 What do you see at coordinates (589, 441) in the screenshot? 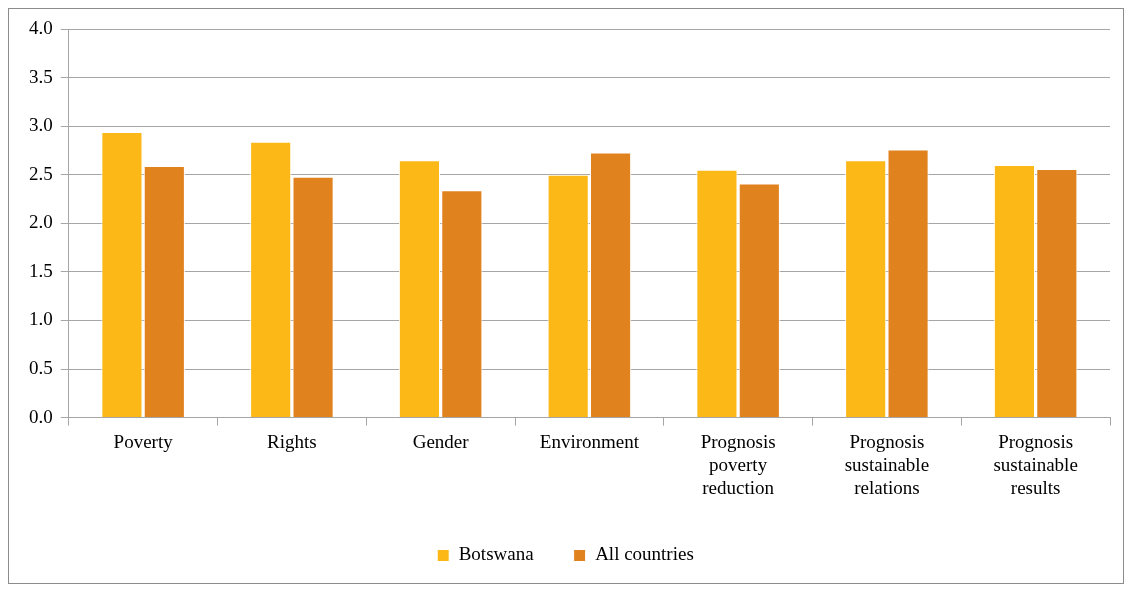
I see `x-tick-label: Environment` at bounding box center [589, 441].